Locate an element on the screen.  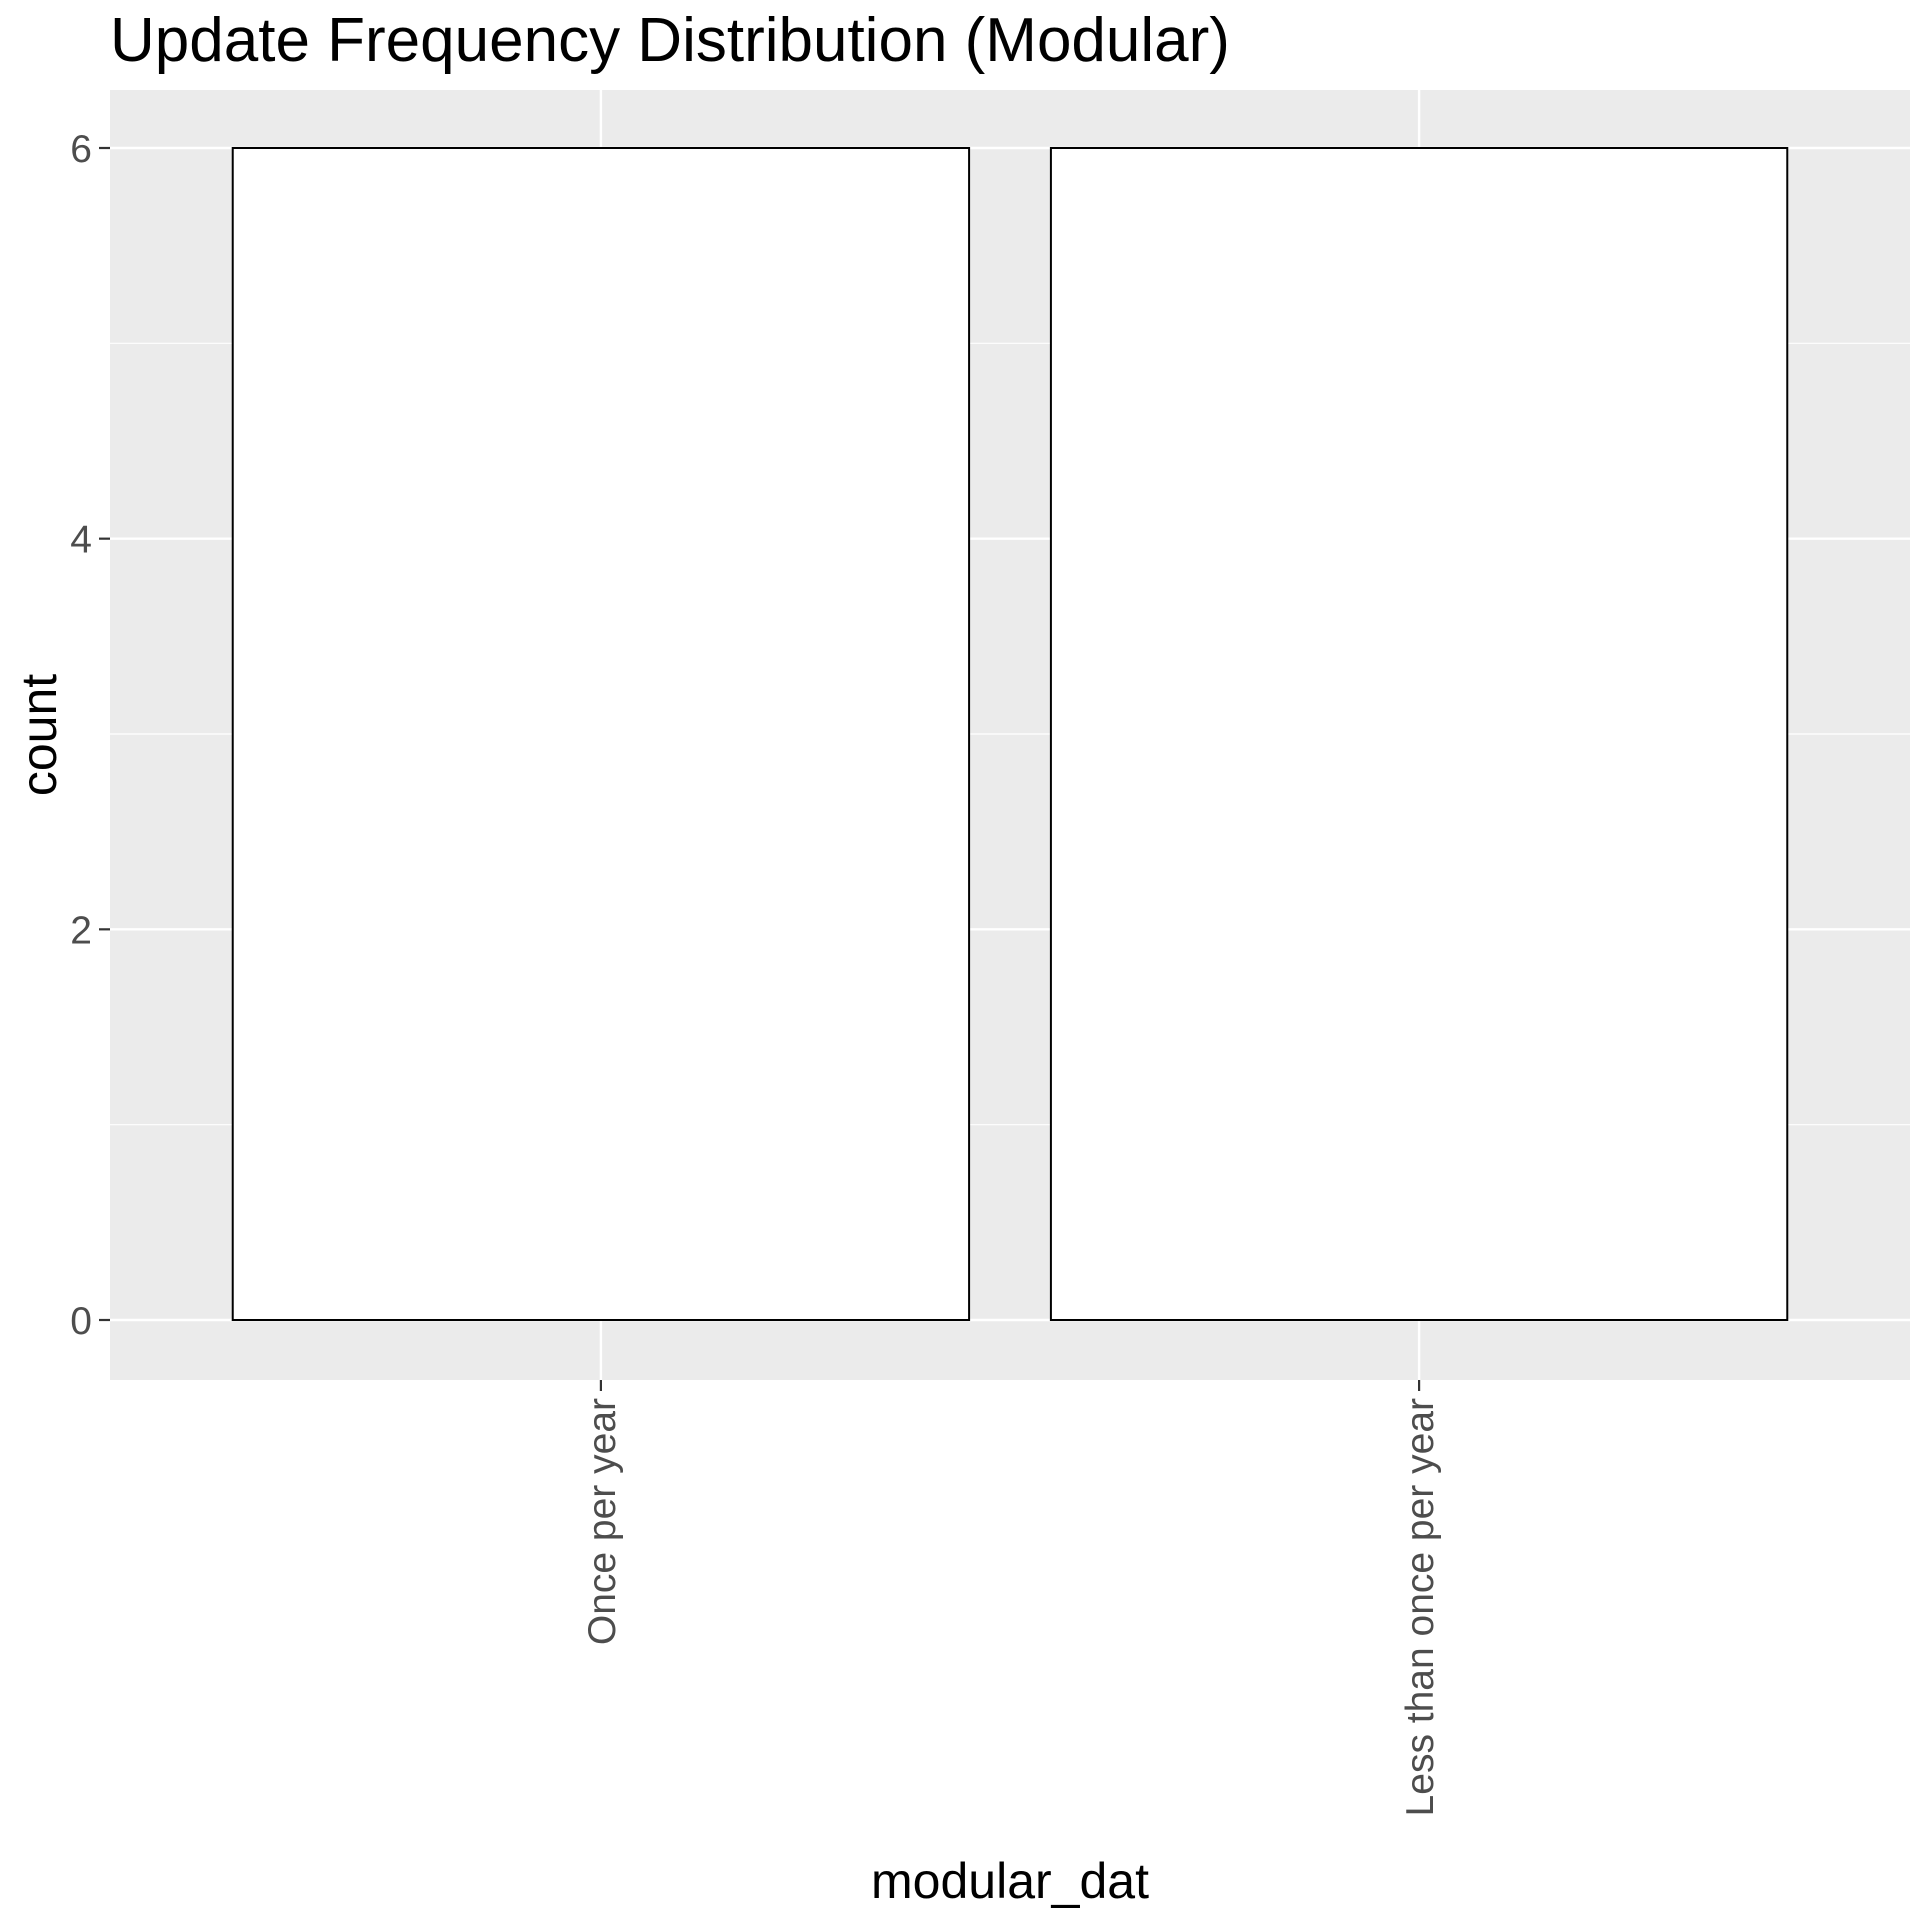
y-axis: 0 2 4 6 is located at coordinates (90, 735).